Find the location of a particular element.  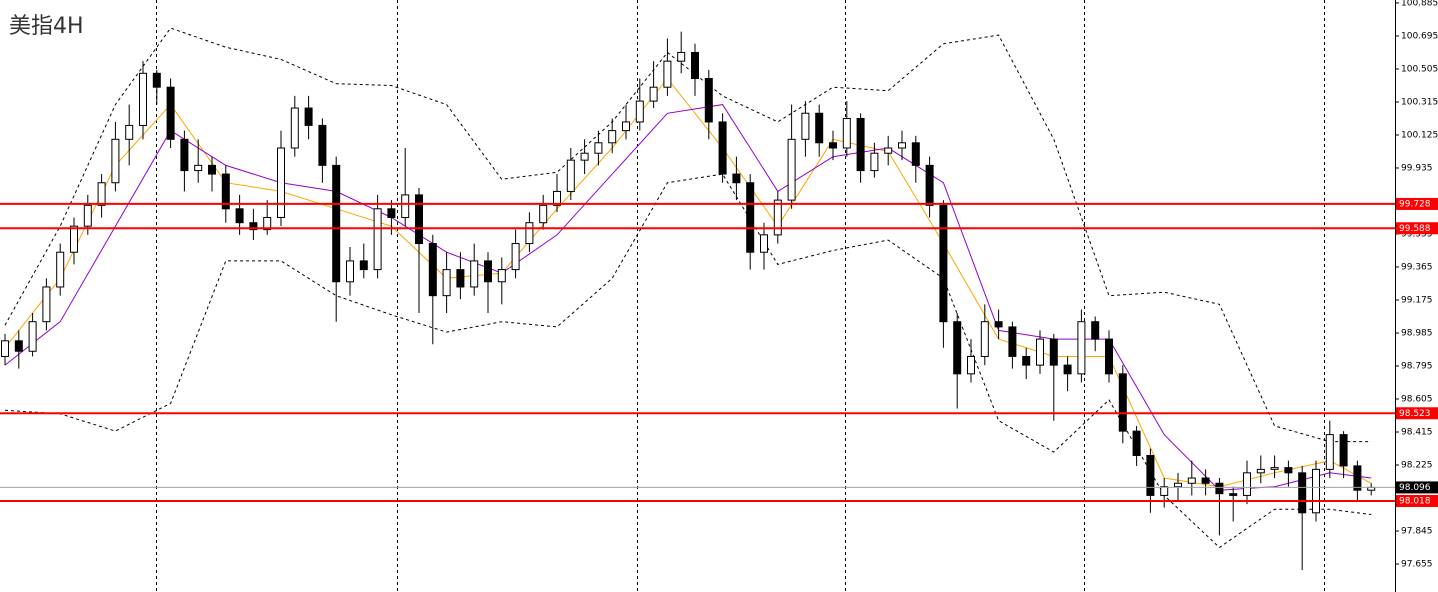

y-tick-label: 100.695 is located at coordinates (1419, 36).